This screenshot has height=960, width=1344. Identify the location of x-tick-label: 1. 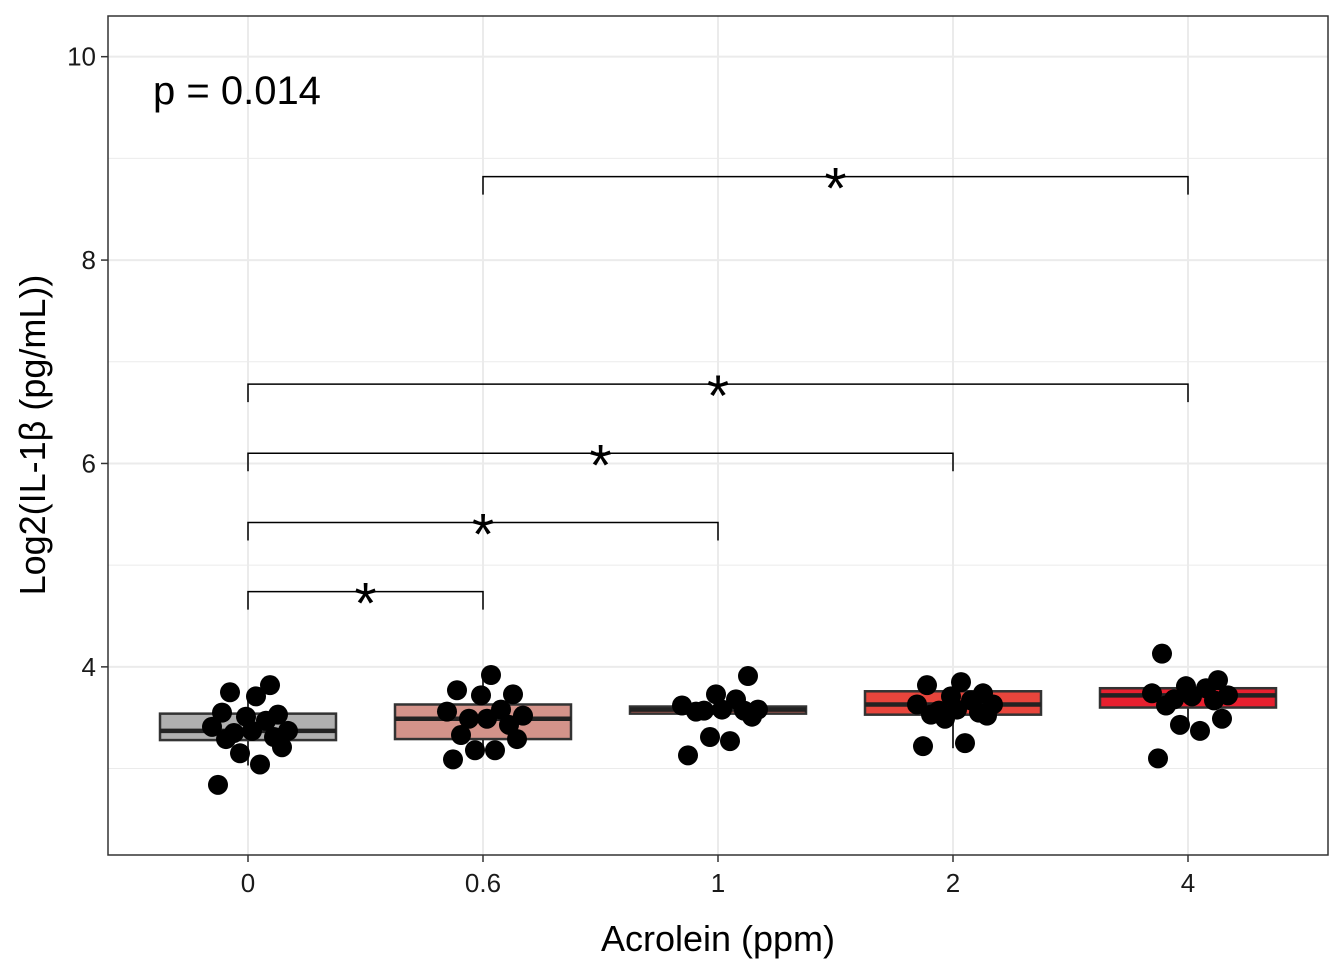
(718, 883).